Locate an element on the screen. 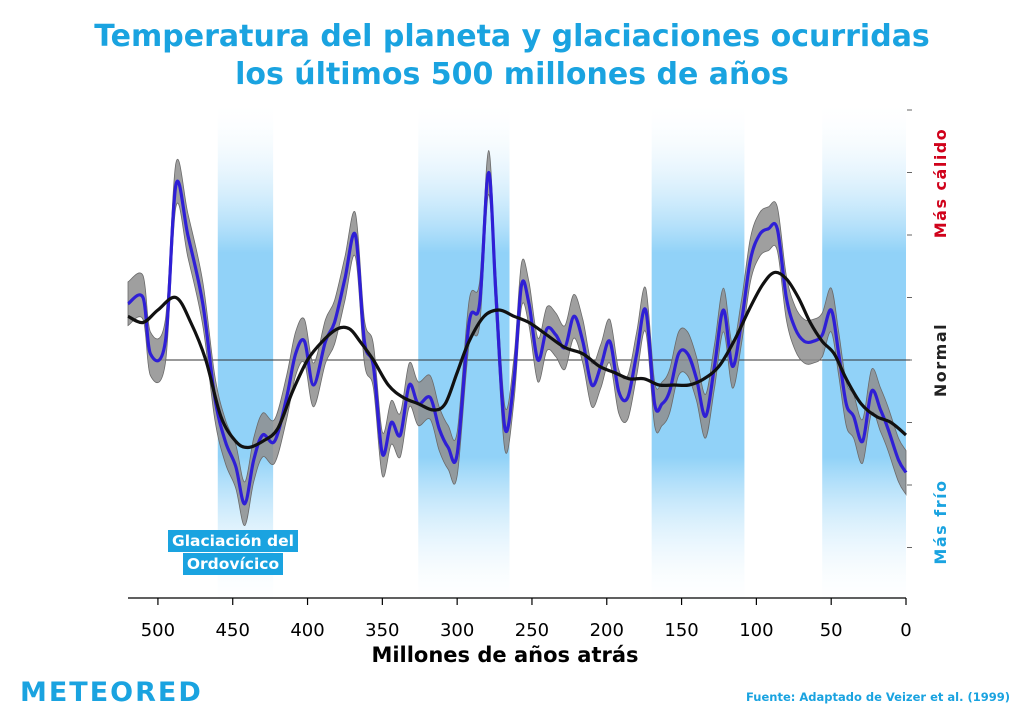  glaciation-label-line-1: Glaciación del is located at coordinates (233, 541).